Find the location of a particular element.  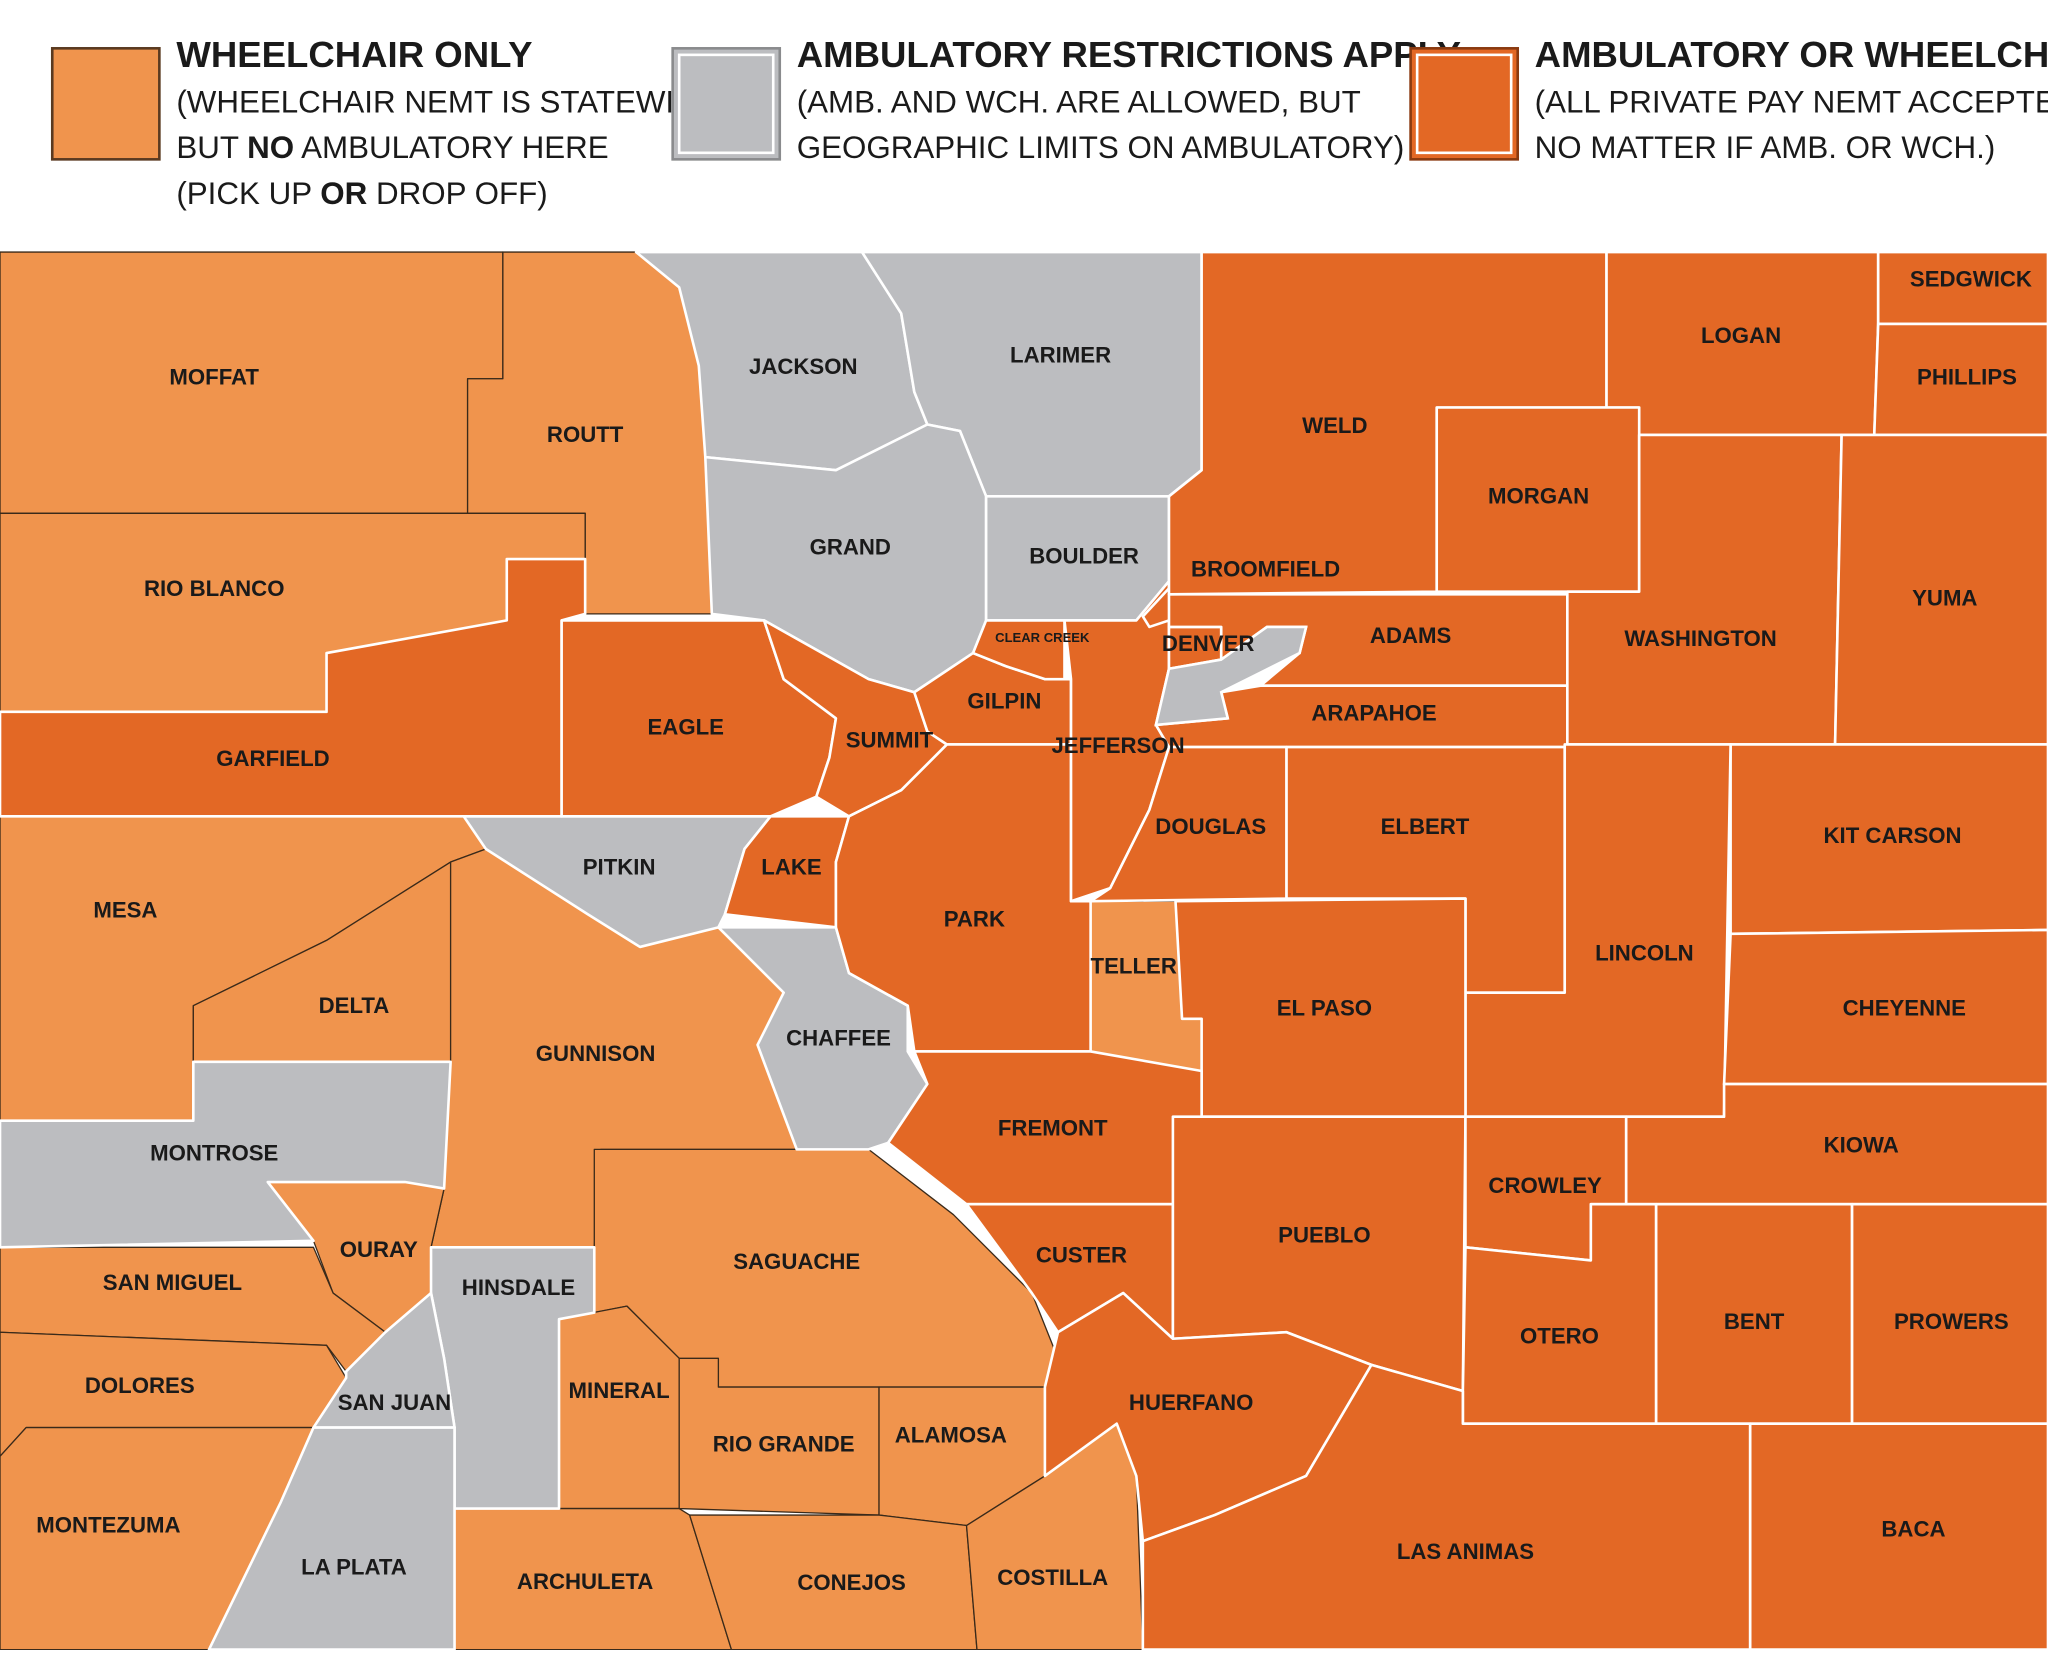

county-label: CUSTER is located at coordinates (1081, 1254).